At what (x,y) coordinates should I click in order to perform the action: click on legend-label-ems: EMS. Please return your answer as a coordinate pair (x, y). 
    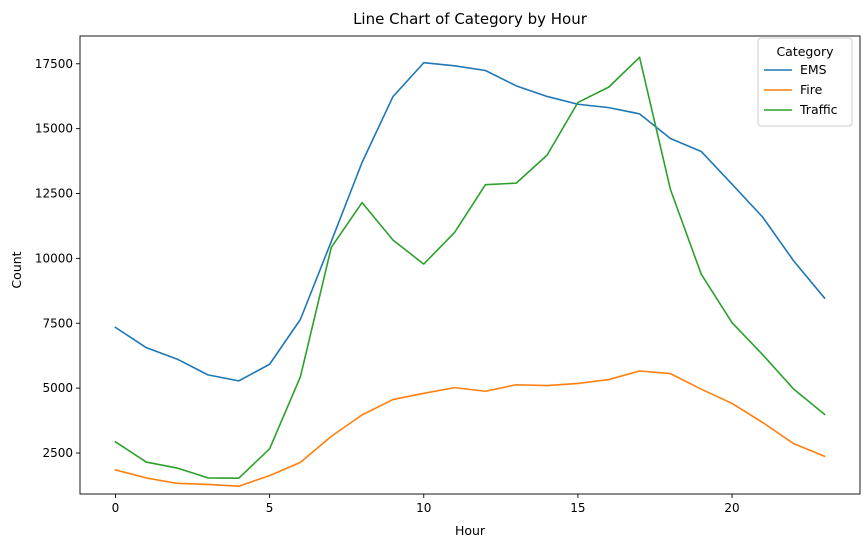
    Looking at the image, I should click on (813, 69).